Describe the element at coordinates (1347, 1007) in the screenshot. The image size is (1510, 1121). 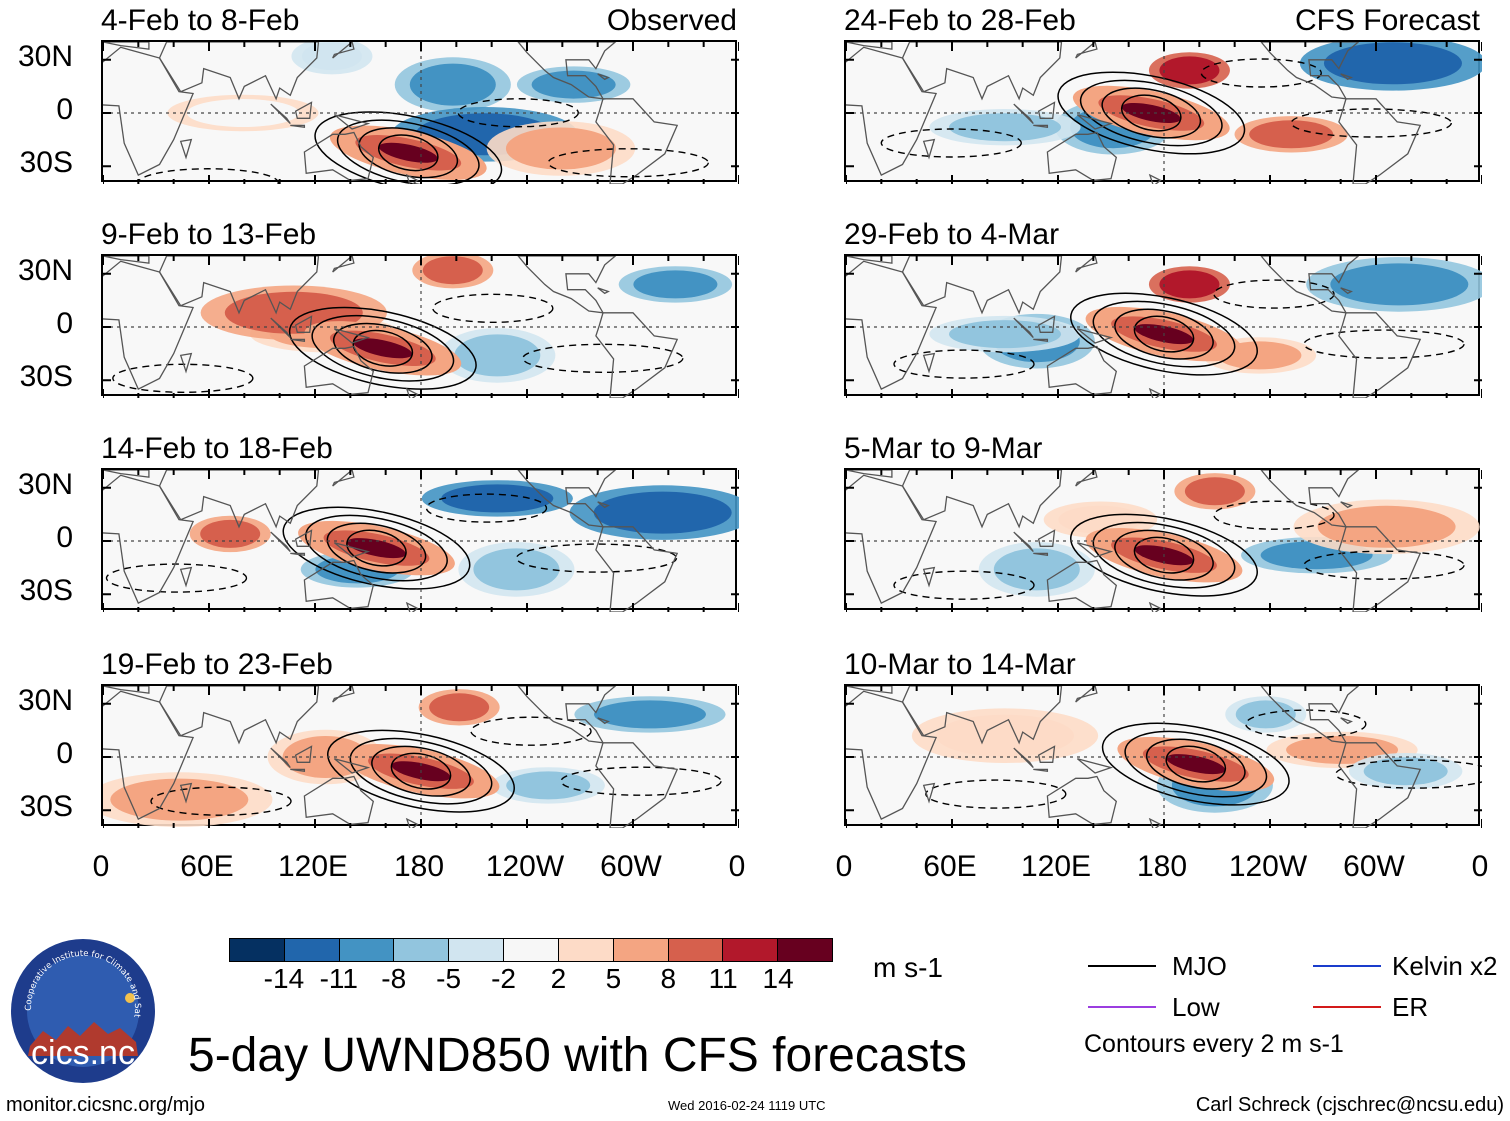
I see `legend-er-line` at that location.